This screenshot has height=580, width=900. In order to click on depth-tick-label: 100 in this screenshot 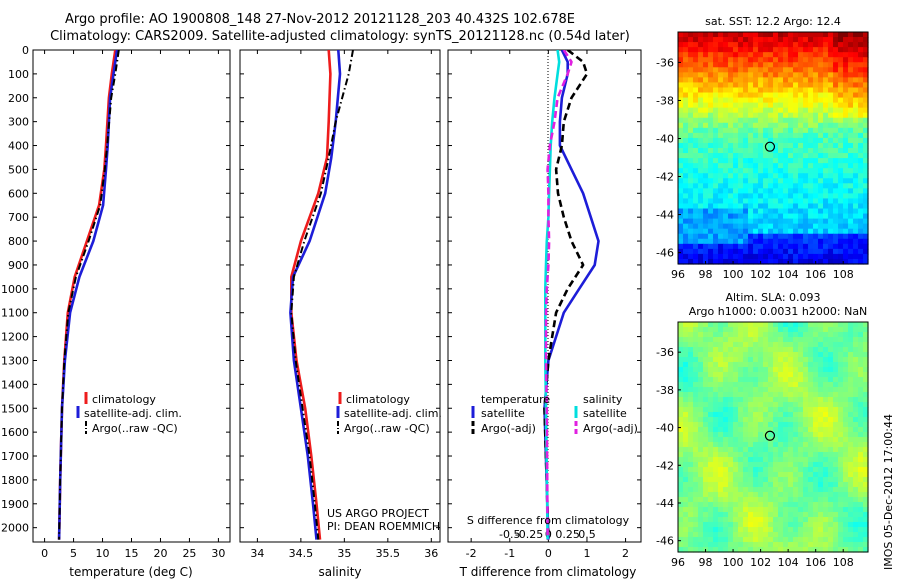, I will do `click(18, 74)`.